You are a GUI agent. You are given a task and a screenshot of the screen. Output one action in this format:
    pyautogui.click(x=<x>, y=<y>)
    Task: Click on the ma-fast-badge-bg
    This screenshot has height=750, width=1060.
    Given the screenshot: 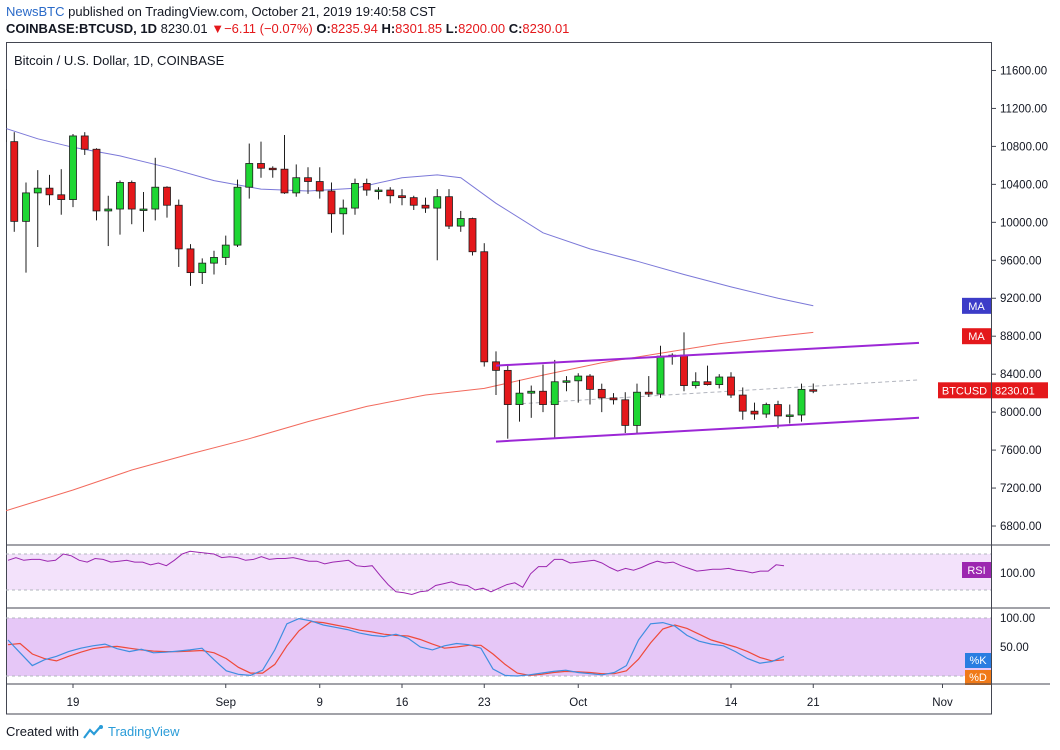 What is the action you would take?
    pyautogui.click(x=976, y=336)
    